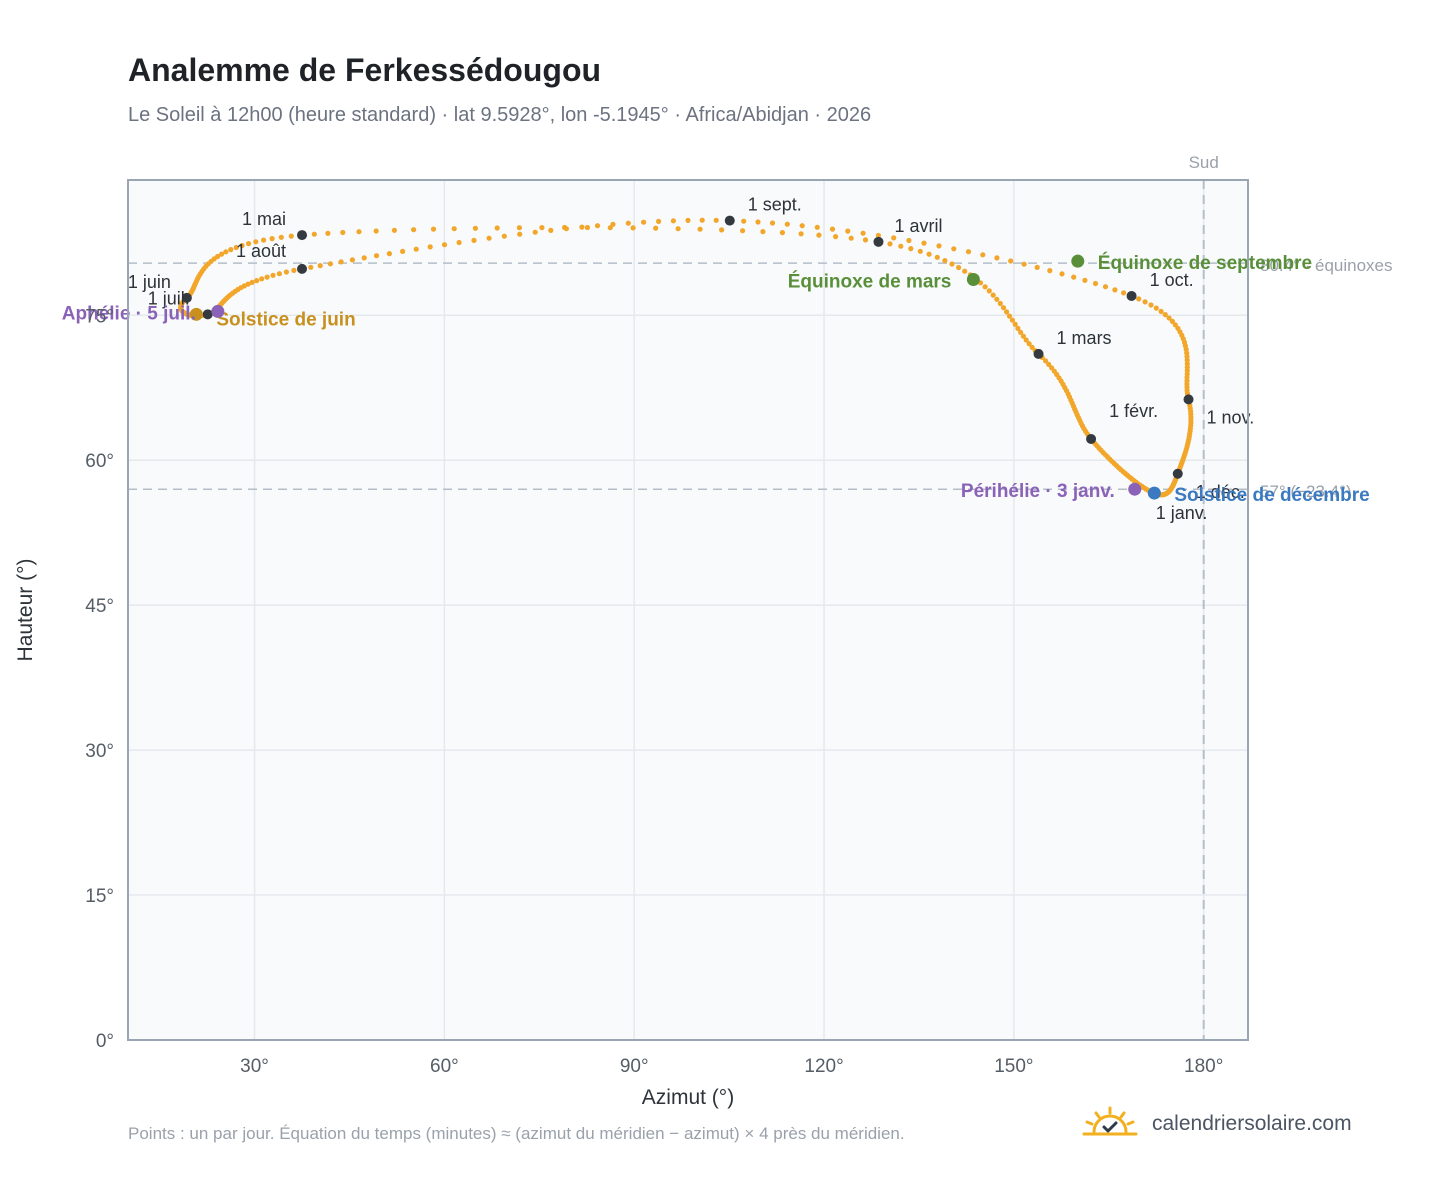 This screenshot has height=1188, width=1448. I want to click on altitude-reference-label: 57° (−23.4°), so click(1306, 491).